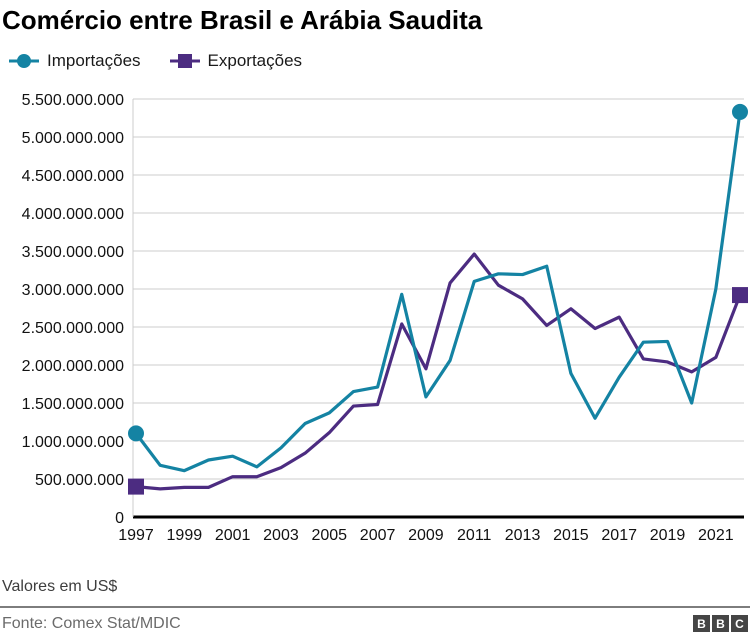 The image size is (750, 640). What do you see at coordinates (73, 214) in the screenshot?
I see `y-tick-label: 4.000.000.000` at bounding box center [73, 214].